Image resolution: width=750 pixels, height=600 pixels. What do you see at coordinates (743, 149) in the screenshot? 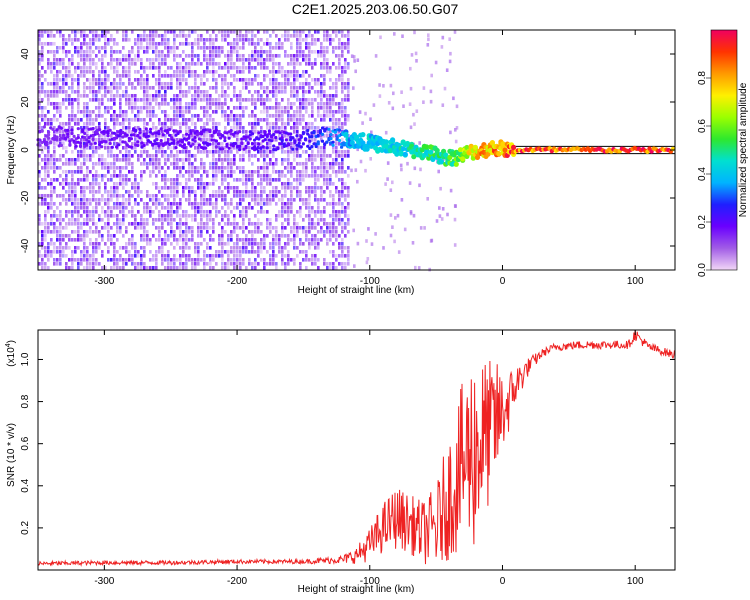
I see `colorbar-label: Normalized spectral amplitude` at bounding box center [743, 149].